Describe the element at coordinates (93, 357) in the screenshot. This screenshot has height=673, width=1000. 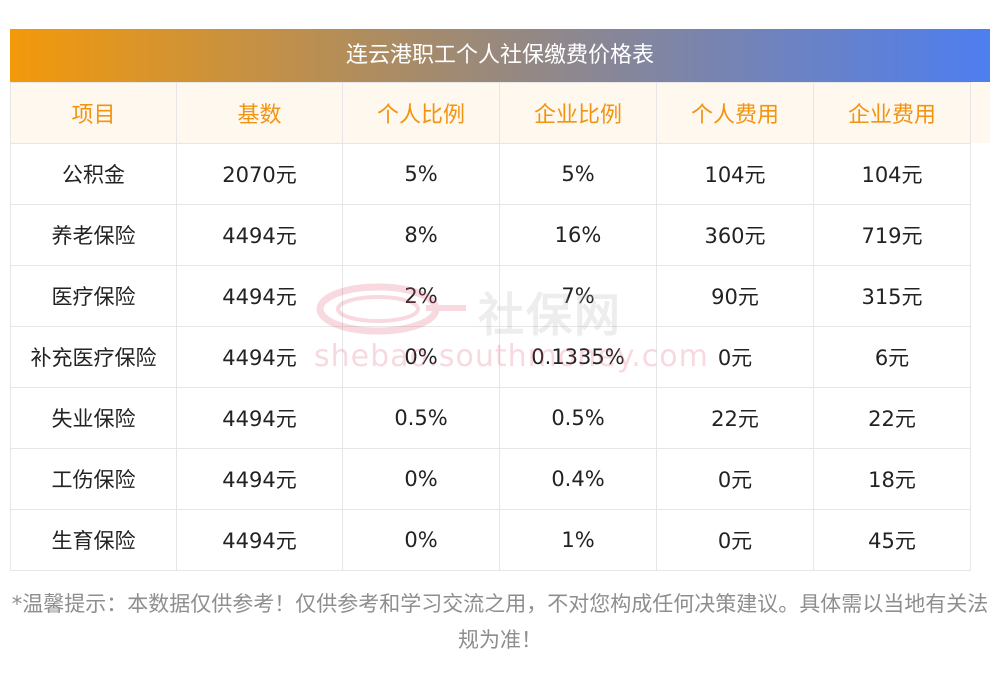
I see `table-cell: 补充医疗保险` at that location.